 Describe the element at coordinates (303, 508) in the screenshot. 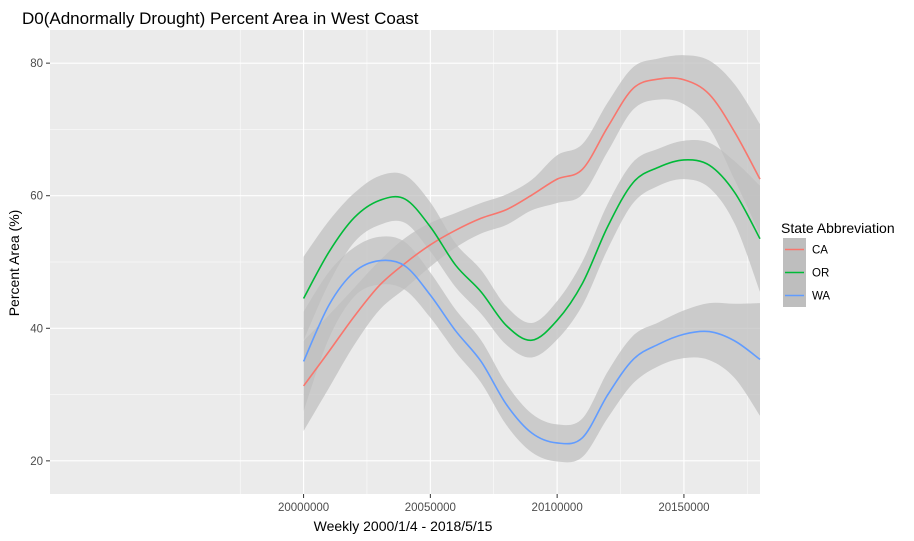

I see `x-tick-label: 20000000` at that location.